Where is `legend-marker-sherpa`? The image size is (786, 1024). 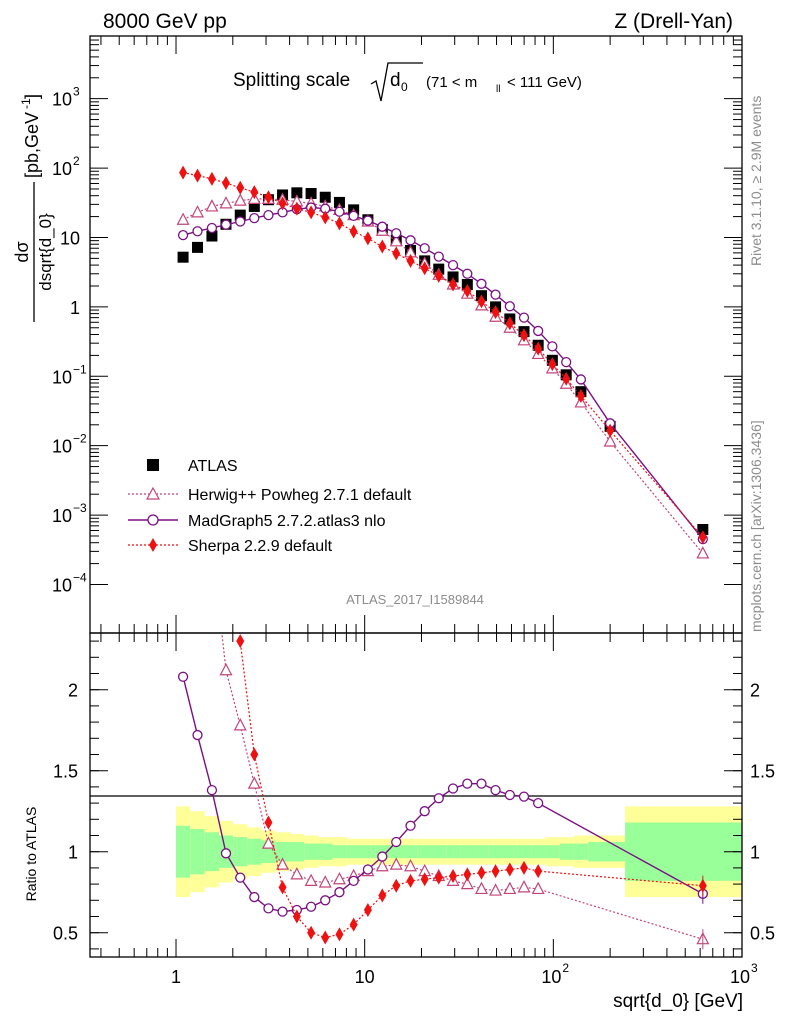 legend-marker-sherpa is located at coordinates (153, 545).